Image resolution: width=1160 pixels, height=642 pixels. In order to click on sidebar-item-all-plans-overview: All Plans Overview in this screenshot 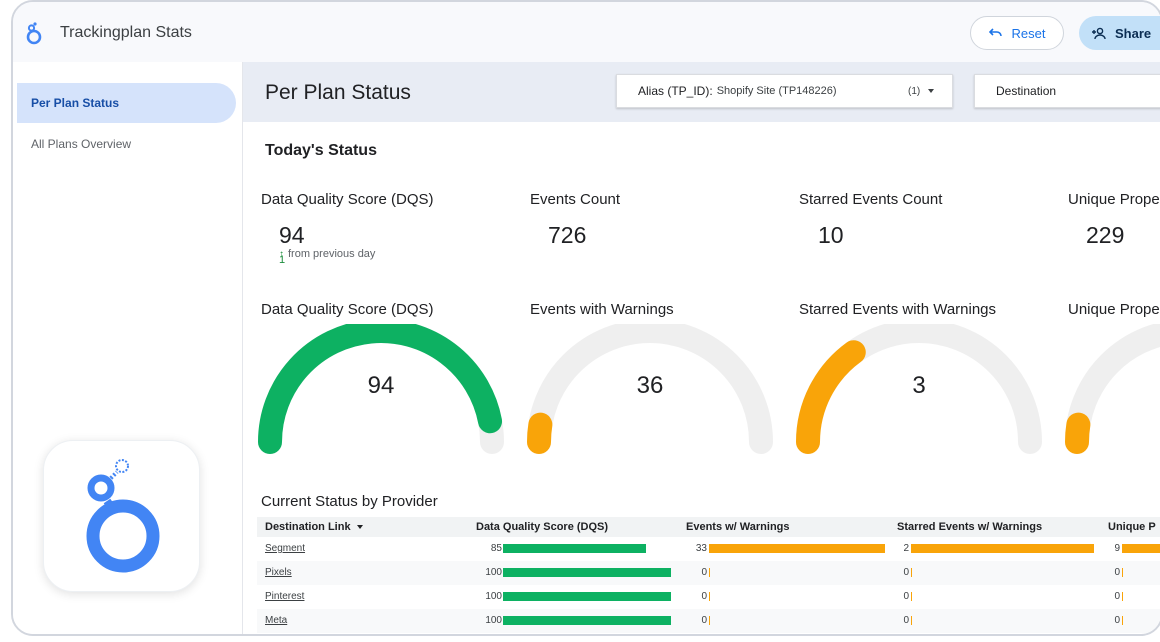, I will do `click(81, 144)`.